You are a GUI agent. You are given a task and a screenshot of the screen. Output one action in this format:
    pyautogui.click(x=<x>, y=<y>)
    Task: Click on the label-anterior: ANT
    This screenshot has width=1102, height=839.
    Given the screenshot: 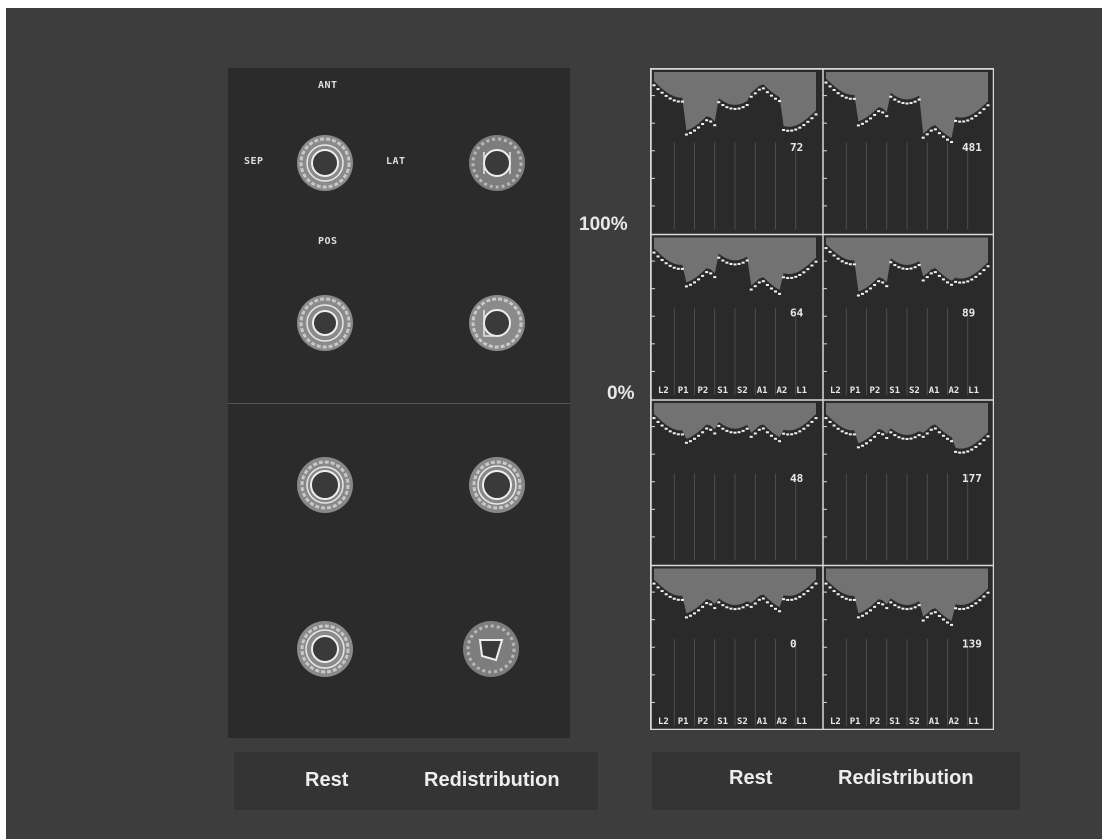 What is the action you would take?
    pyautogui.click(x=328, y=85)
    